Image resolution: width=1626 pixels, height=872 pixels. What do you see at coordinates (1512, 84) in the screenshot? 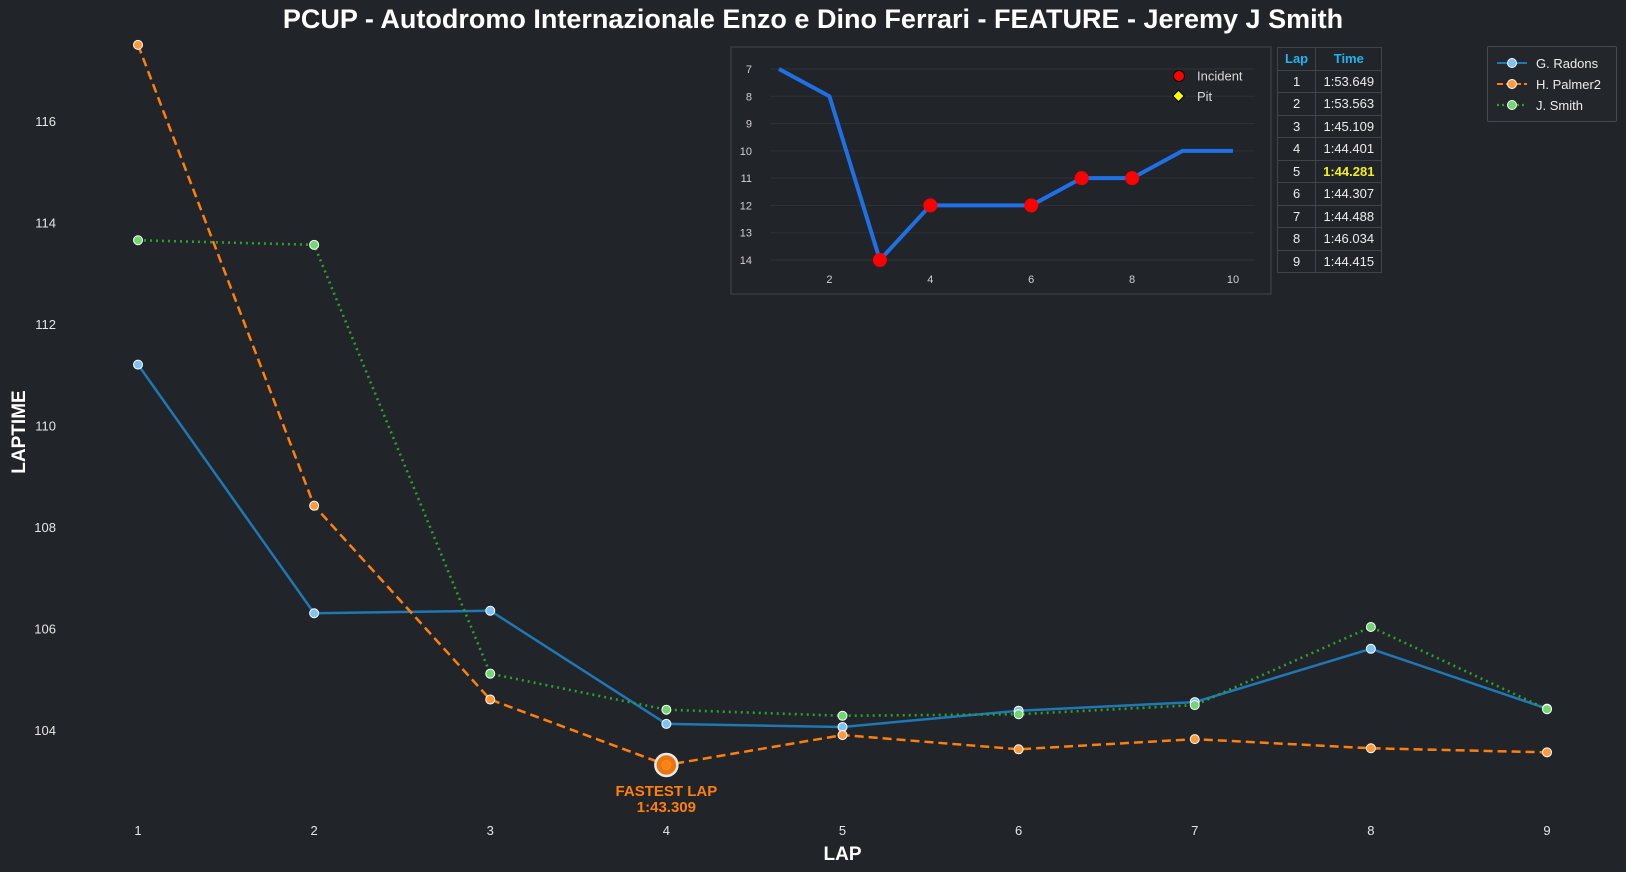
I see `legend-swatch-h-palmer2` at bounding box center [1512, 84].